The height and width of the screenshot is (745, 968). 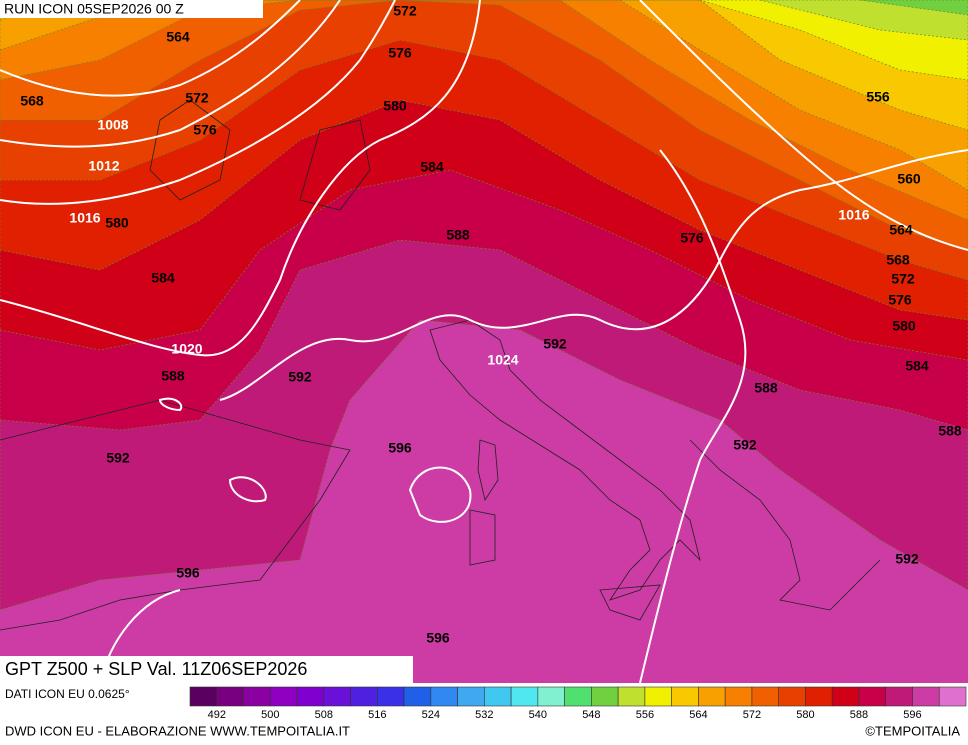 I want to click on balkan-coast, so click(x=785, y=525).